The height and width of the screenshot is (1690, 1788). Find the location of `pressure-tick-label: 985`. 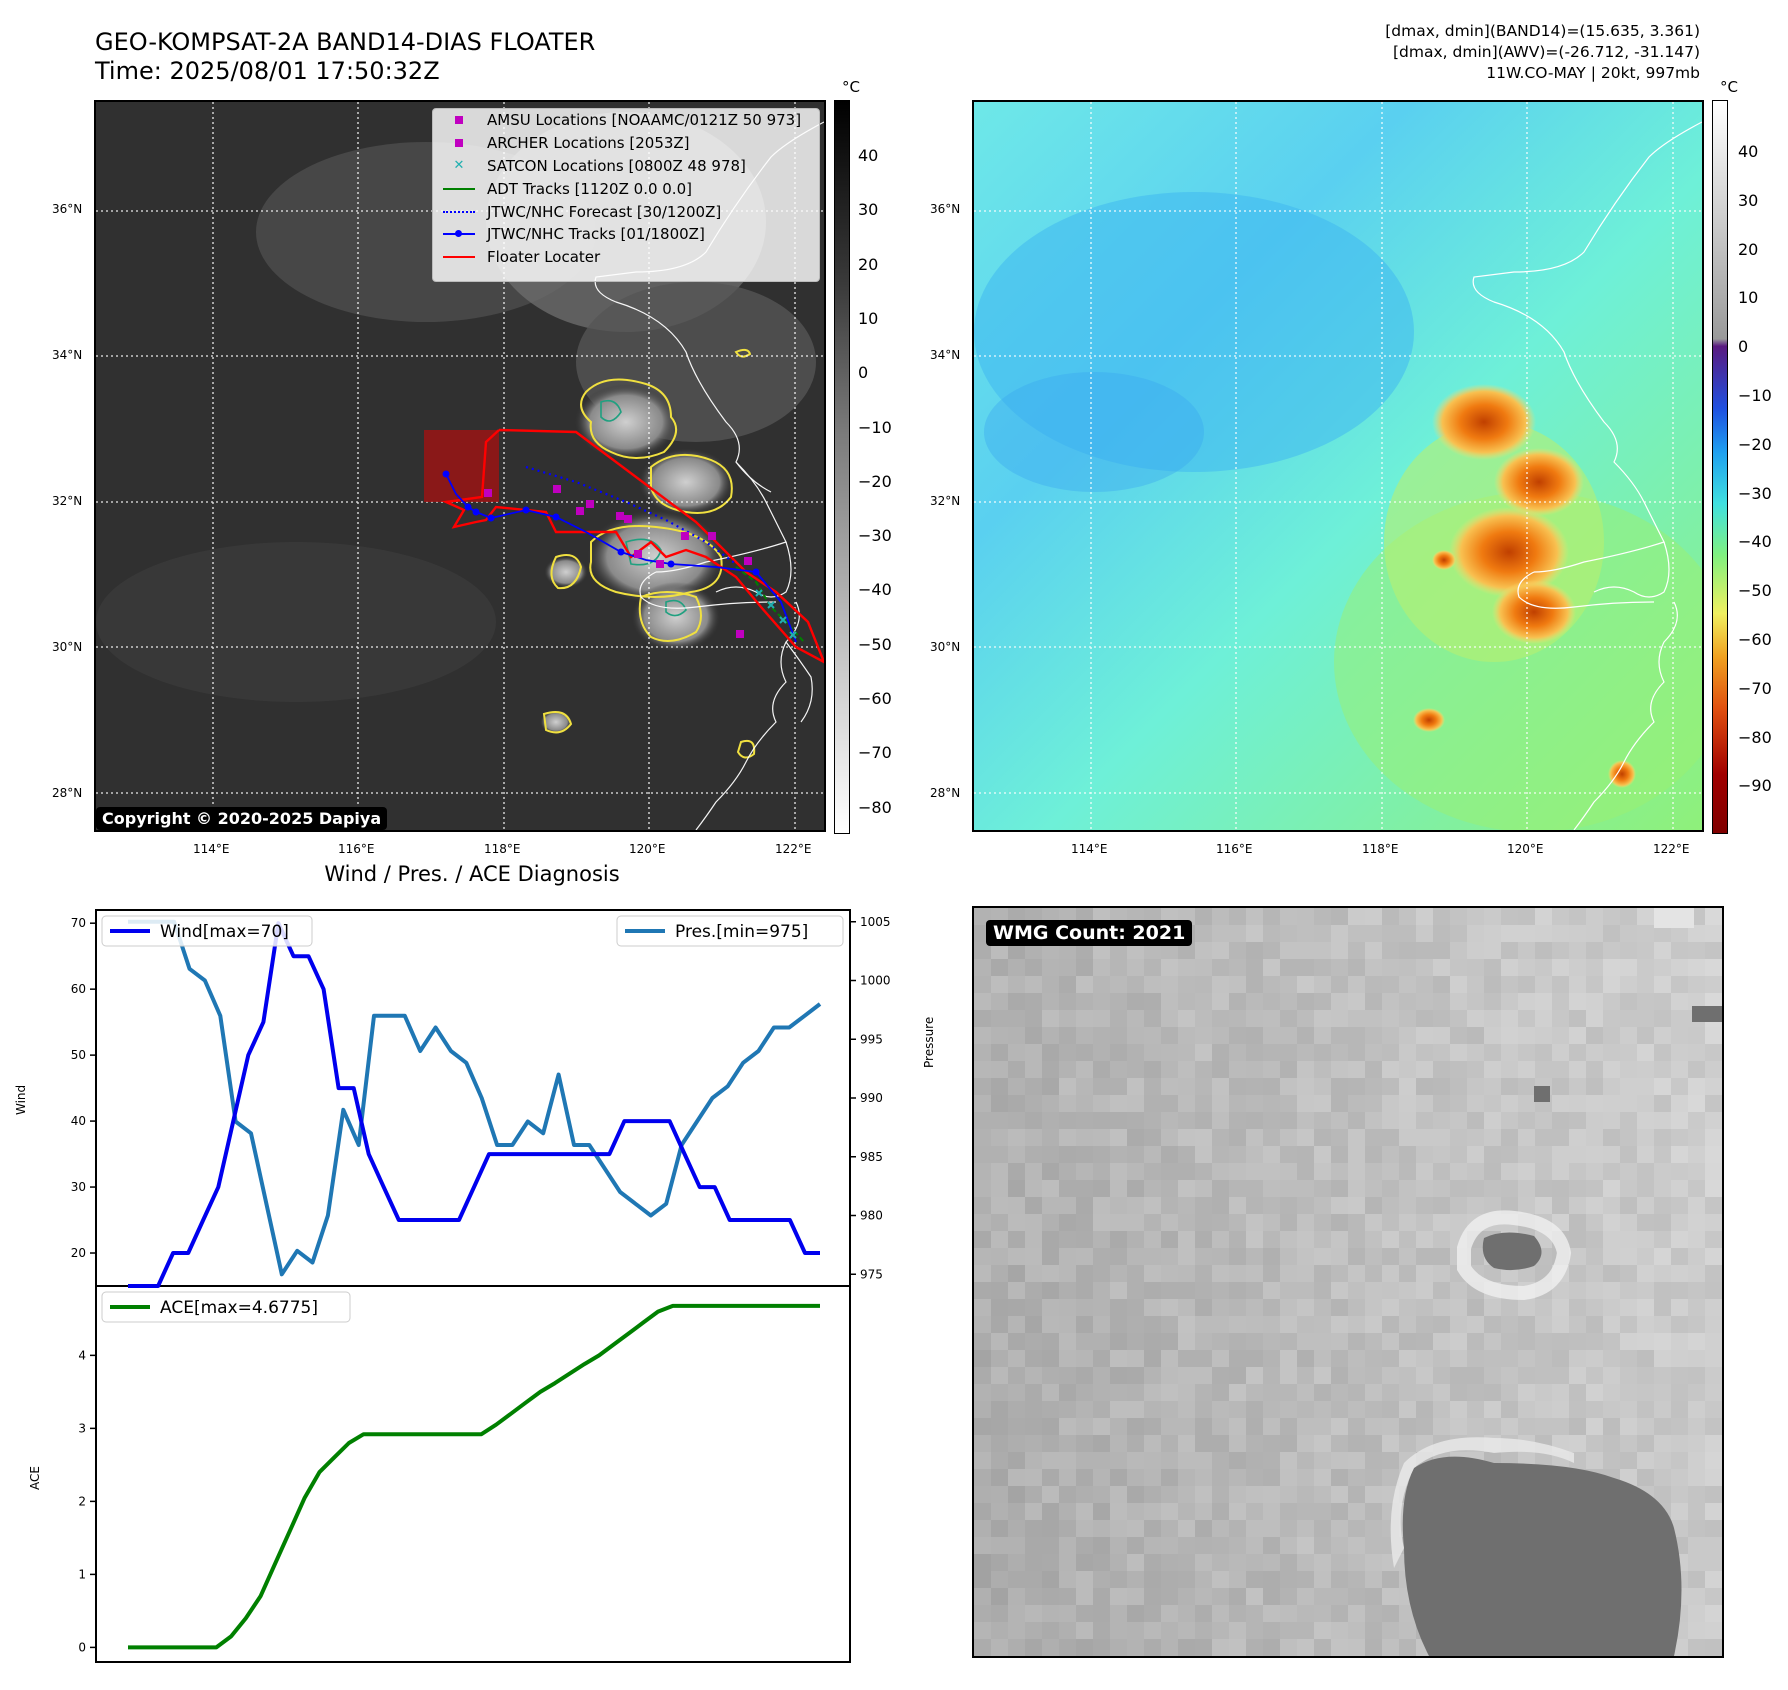

pressure-tick-label: 985 is located at coordinates (871, 1157).